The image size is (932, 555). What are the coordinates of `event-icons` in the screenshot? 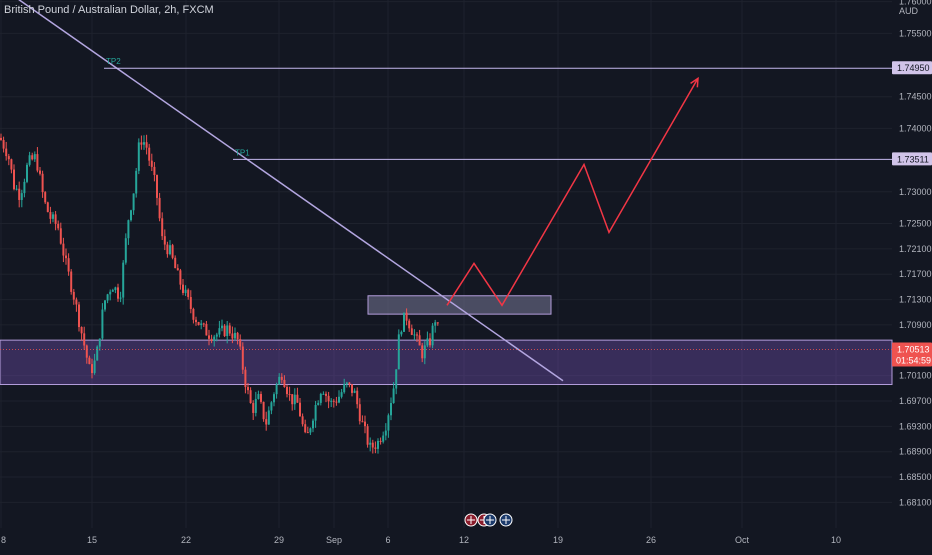 It's located at (488, 520).